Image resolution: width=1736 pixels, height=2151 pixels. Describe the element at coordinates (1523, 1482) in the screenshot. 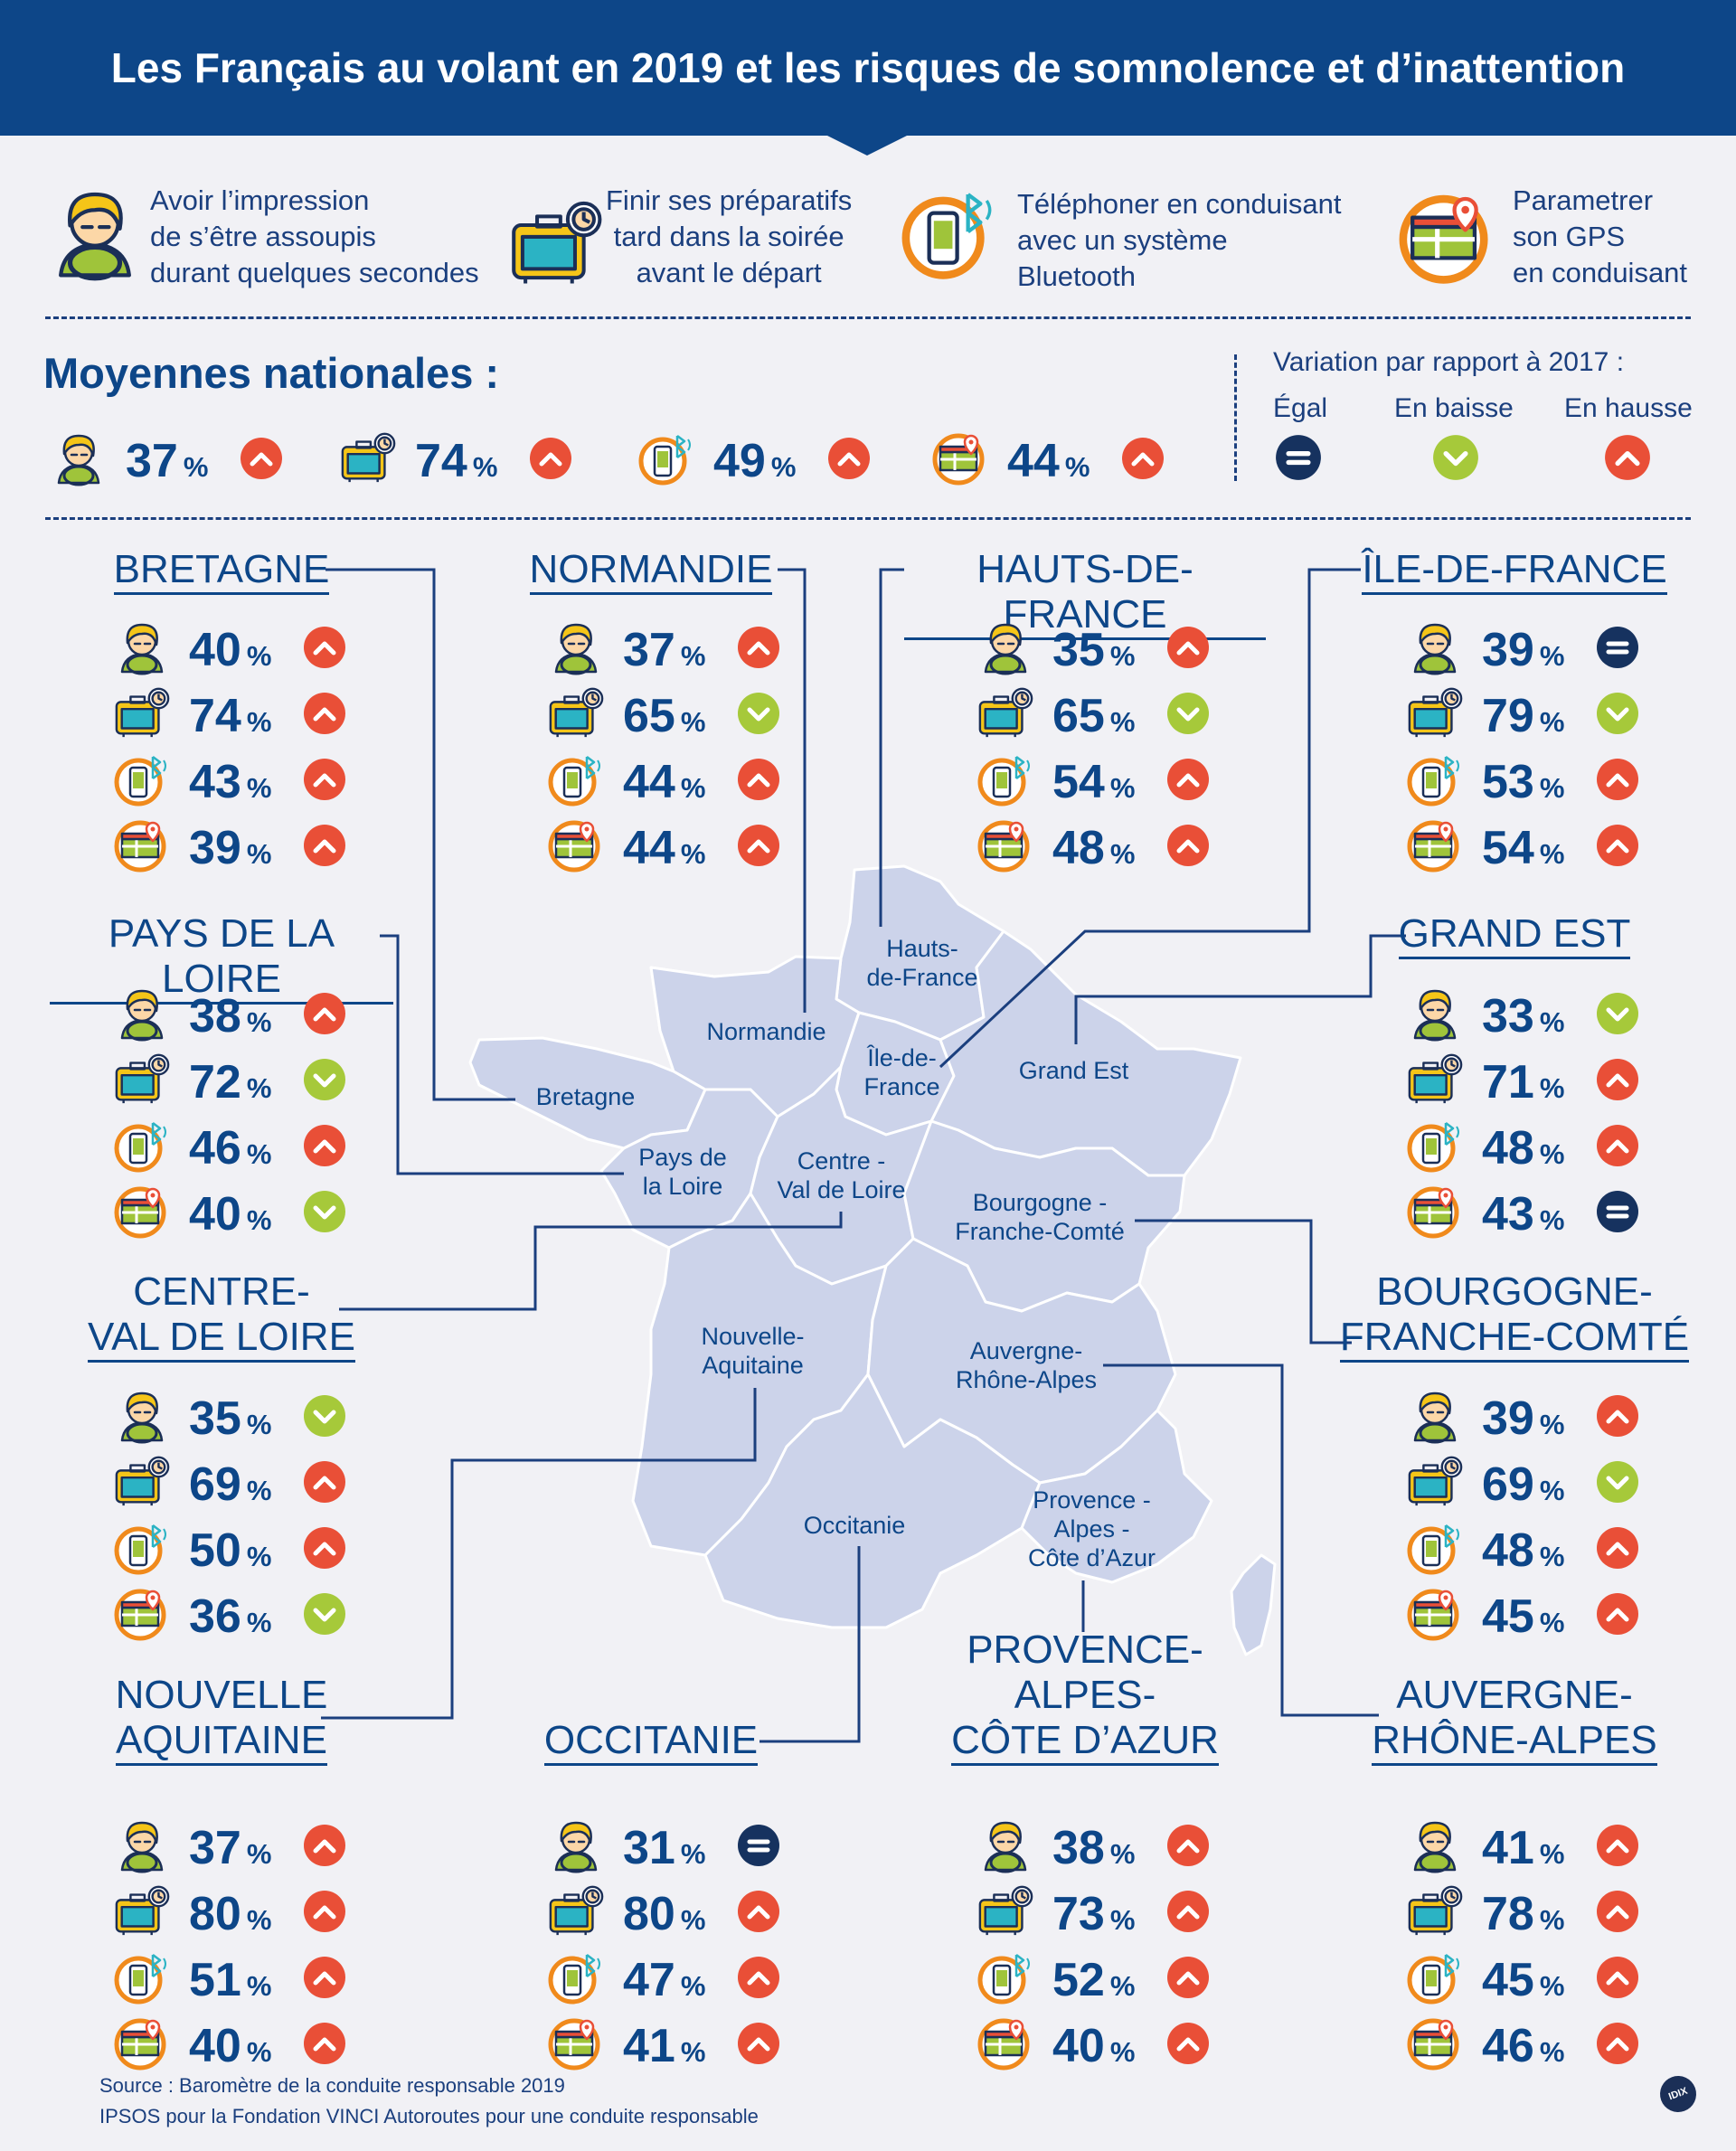

I see `region-stat: 69%` at that location.